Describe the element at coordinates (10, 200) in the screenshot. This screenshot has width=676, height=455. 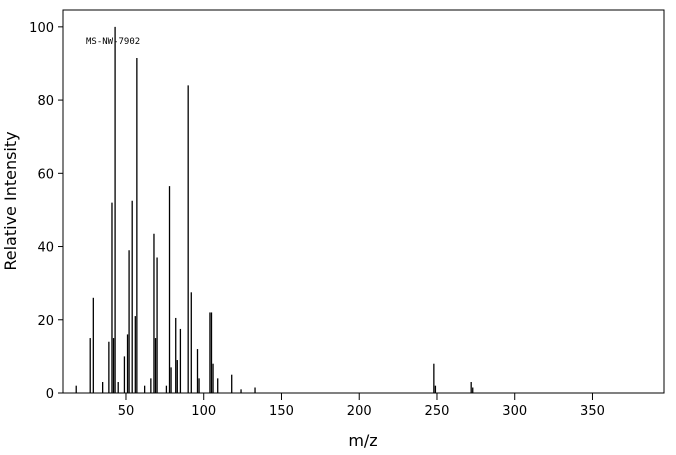
I see `y-axis-label: Relative Intensity` at that location.